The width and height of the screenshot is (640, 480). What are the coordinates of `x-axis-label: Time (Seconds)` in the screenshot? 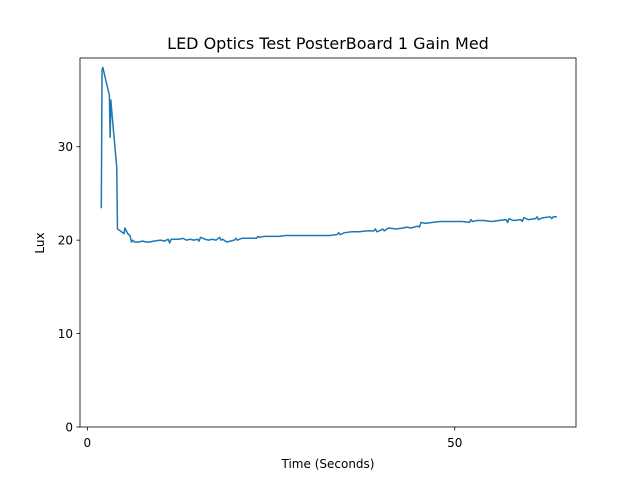 It's located at (328, 464).